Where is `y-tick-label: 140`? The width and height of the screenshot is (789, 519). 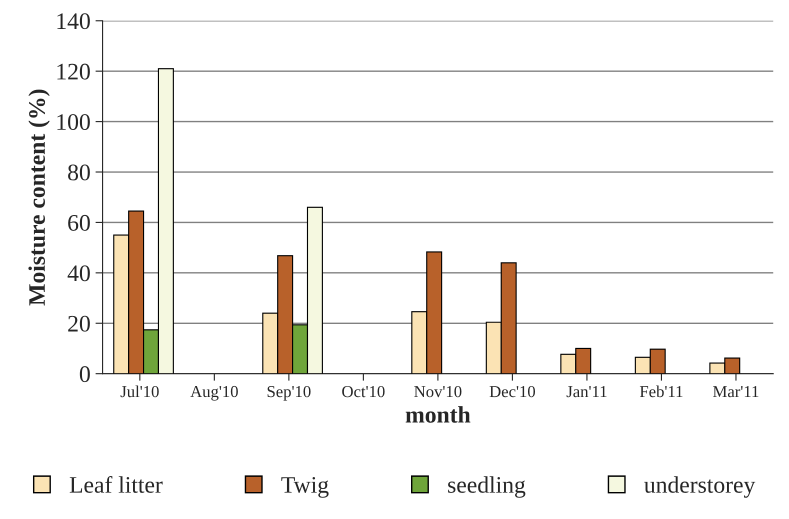
y-tick-label: 140 is located at coordinates (73, 21).